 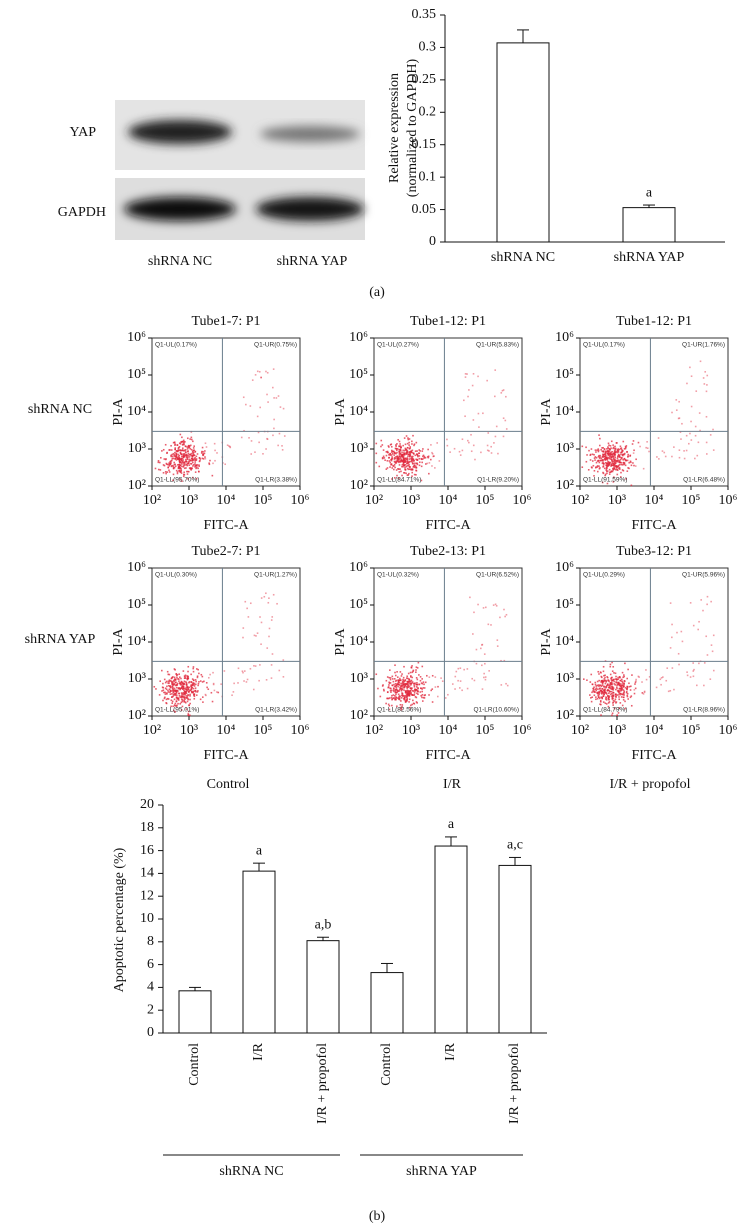 What do you see at coordinates (704, 480) in the screenshot?
I see `quadrant-label: Q1-LR(6.48%)` at bounding box center [704, 480].